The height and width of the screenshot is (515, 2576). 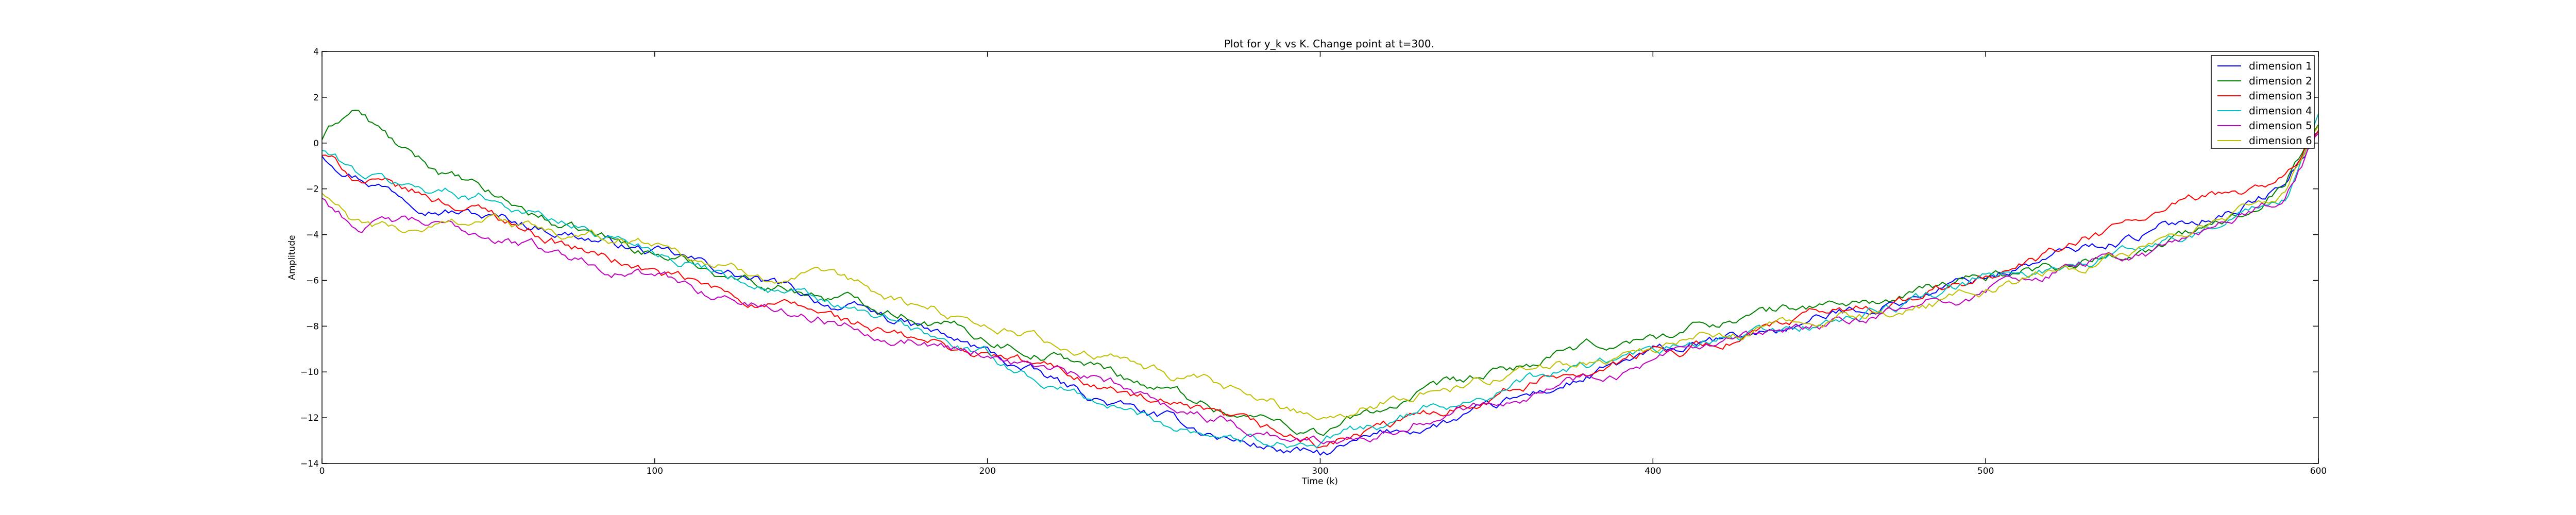 I want to click on legend-frame, so click(x=2263, y=102).